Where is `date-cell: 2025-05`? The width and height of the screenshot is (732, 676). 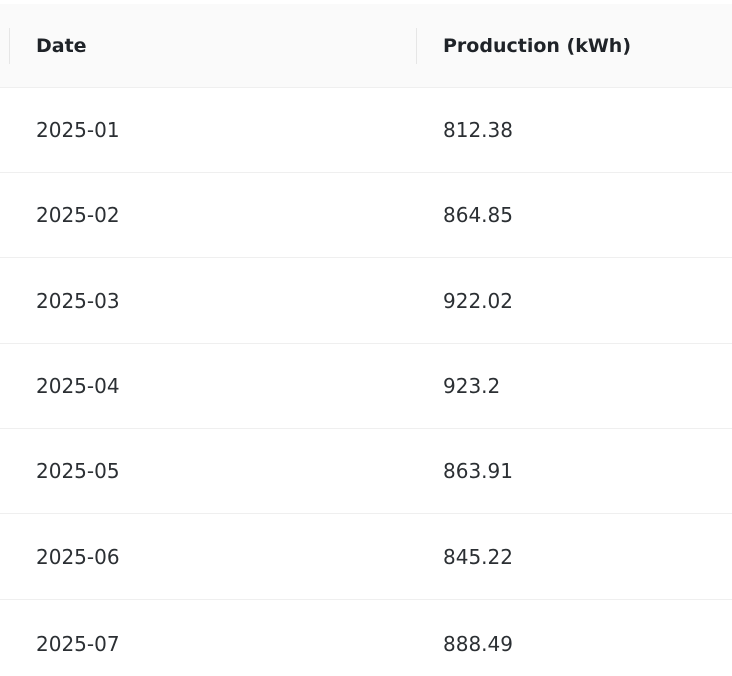 date-cell: 2025-05 is located at coordinates (78, 471).